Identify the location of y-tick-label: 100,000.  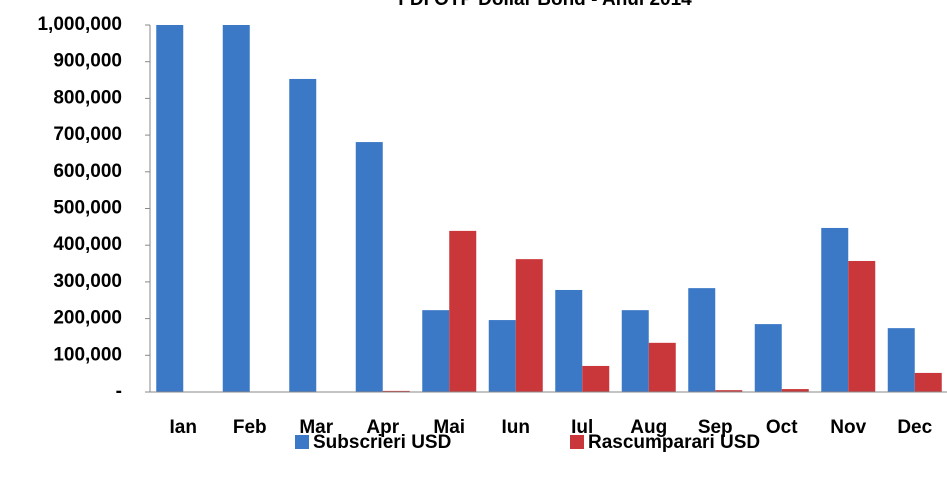
(87, 354).